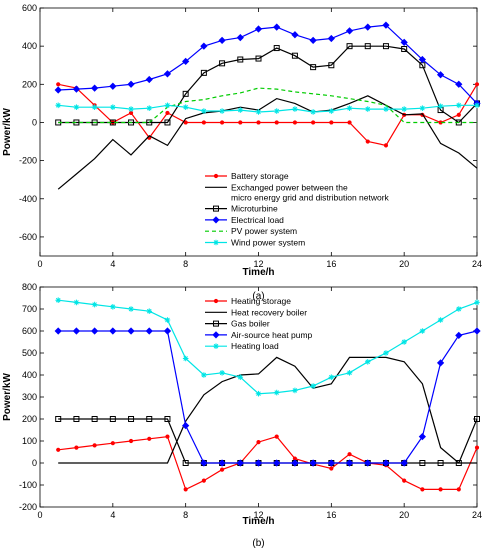 This screenshot has height=550, width=485. Describe the element at coordinates (260, 176) in the screenshot. I see `legend-label: Battery storage` at that location.